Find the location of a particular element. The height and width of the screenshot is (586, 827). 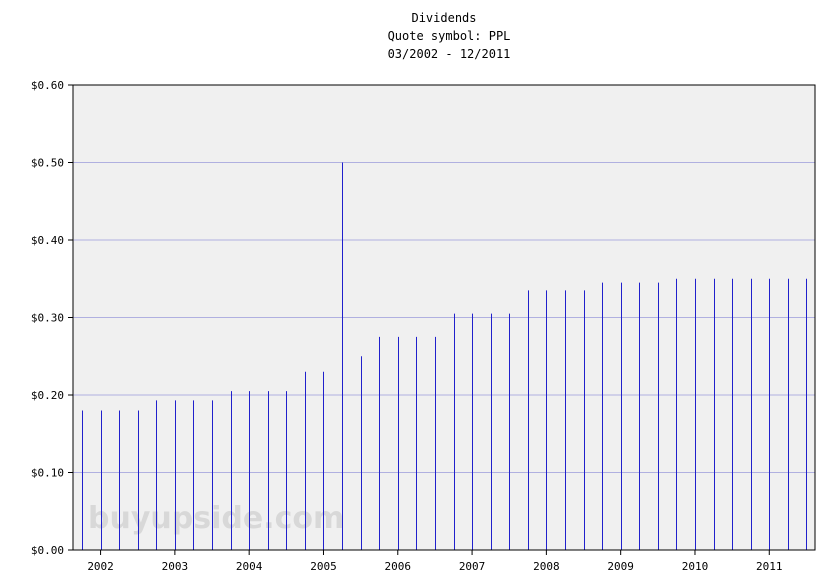

x-tick-label: 2011 is located at coordinates (769, 566).